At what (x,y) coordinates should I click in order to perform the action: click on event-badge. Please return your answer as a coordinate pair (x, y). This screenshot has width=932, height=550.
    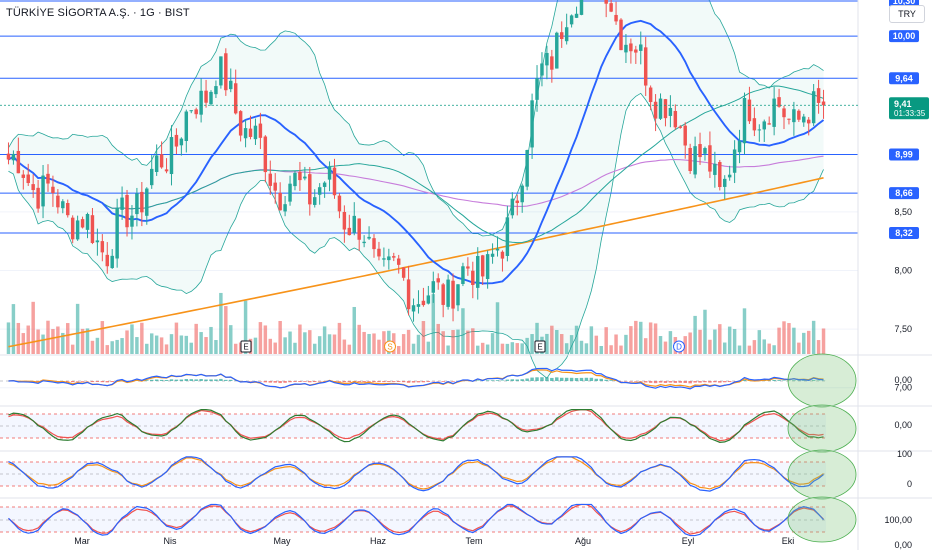
    Looking at the image, I should click on (679, 346).